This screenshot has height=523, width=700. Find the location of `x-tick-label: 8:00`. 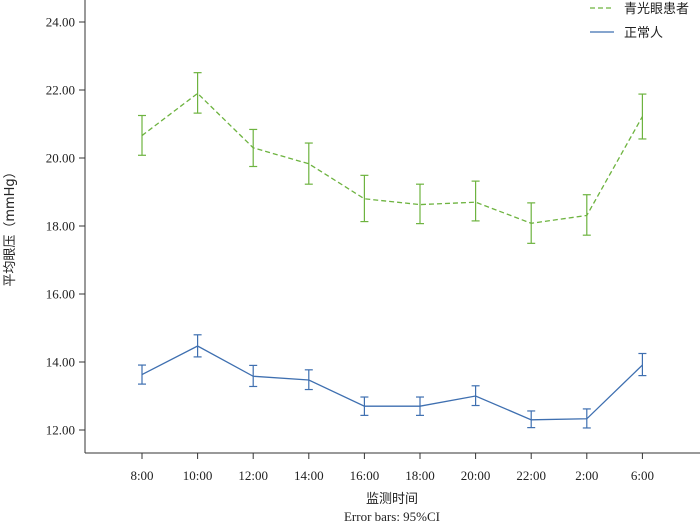

x-tick-label: 8:00 is located at coordinates (141, 475).